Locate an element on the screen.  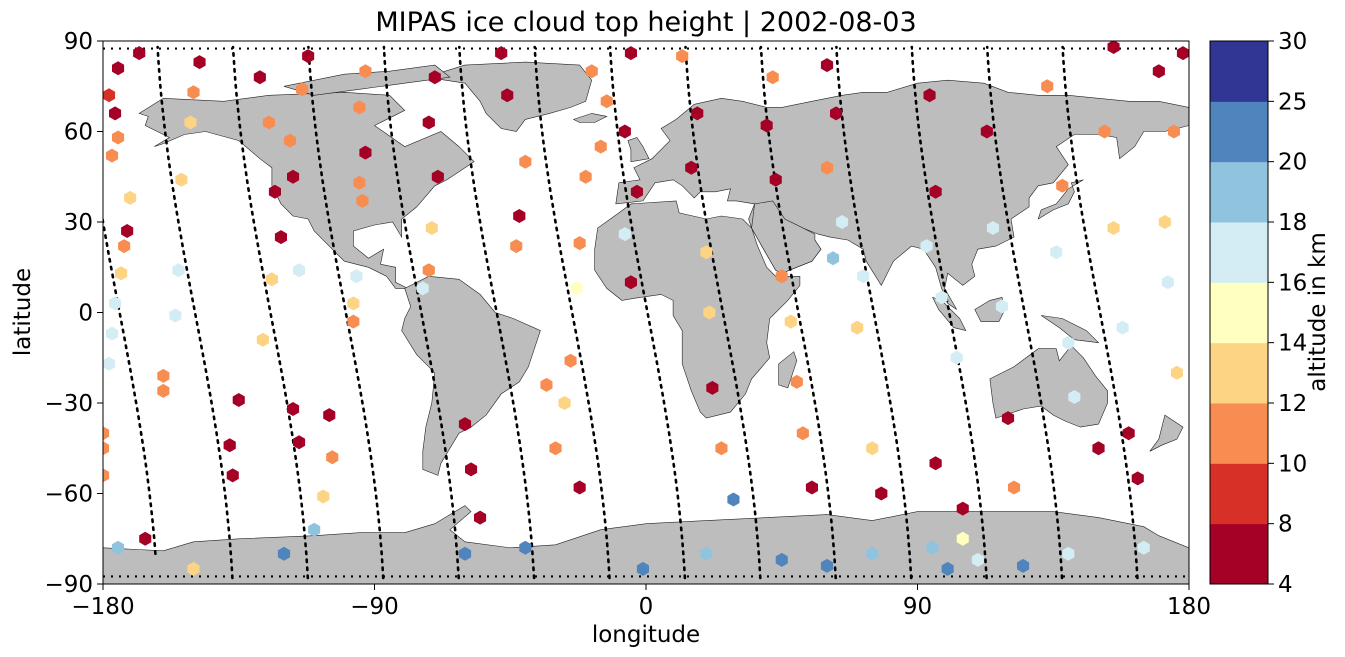
y-tick-label: −90 is located at coordinates (68, 585).